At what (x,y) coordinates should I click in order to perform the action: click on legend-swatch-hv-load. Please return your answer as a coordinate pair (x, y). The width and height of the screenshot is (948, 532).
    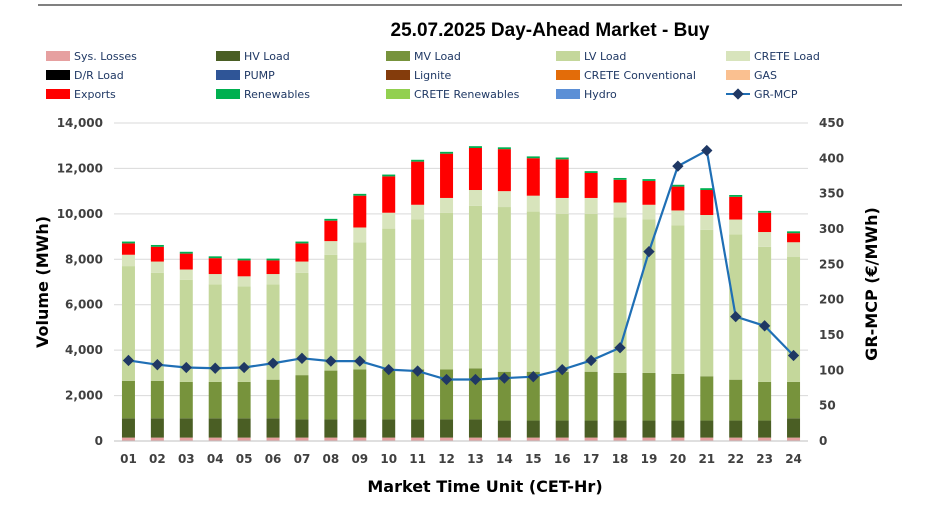
    Looking at the image, I should click on (228, 56).